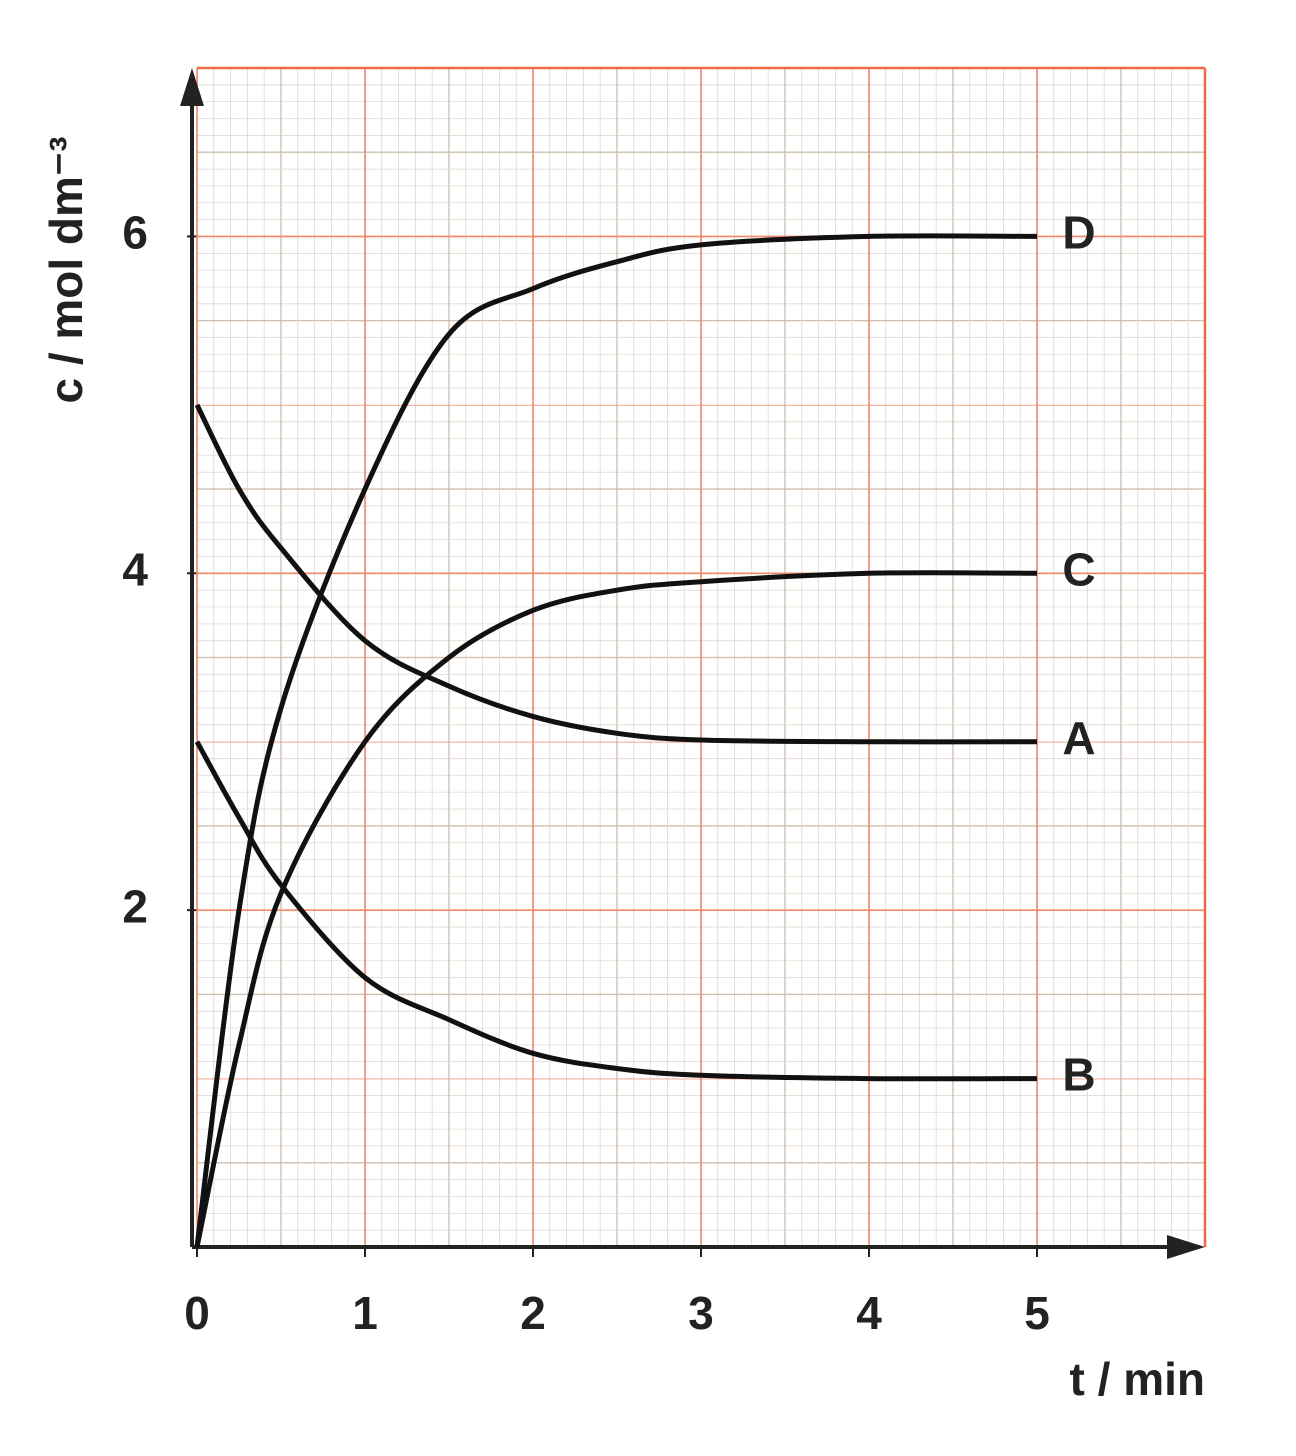 The image size is (1296, 1456). What do you see at coordinates (197, 1313) in the screenshot?
I see `x-tick-label: 0` at bounding box center [197, 1313].